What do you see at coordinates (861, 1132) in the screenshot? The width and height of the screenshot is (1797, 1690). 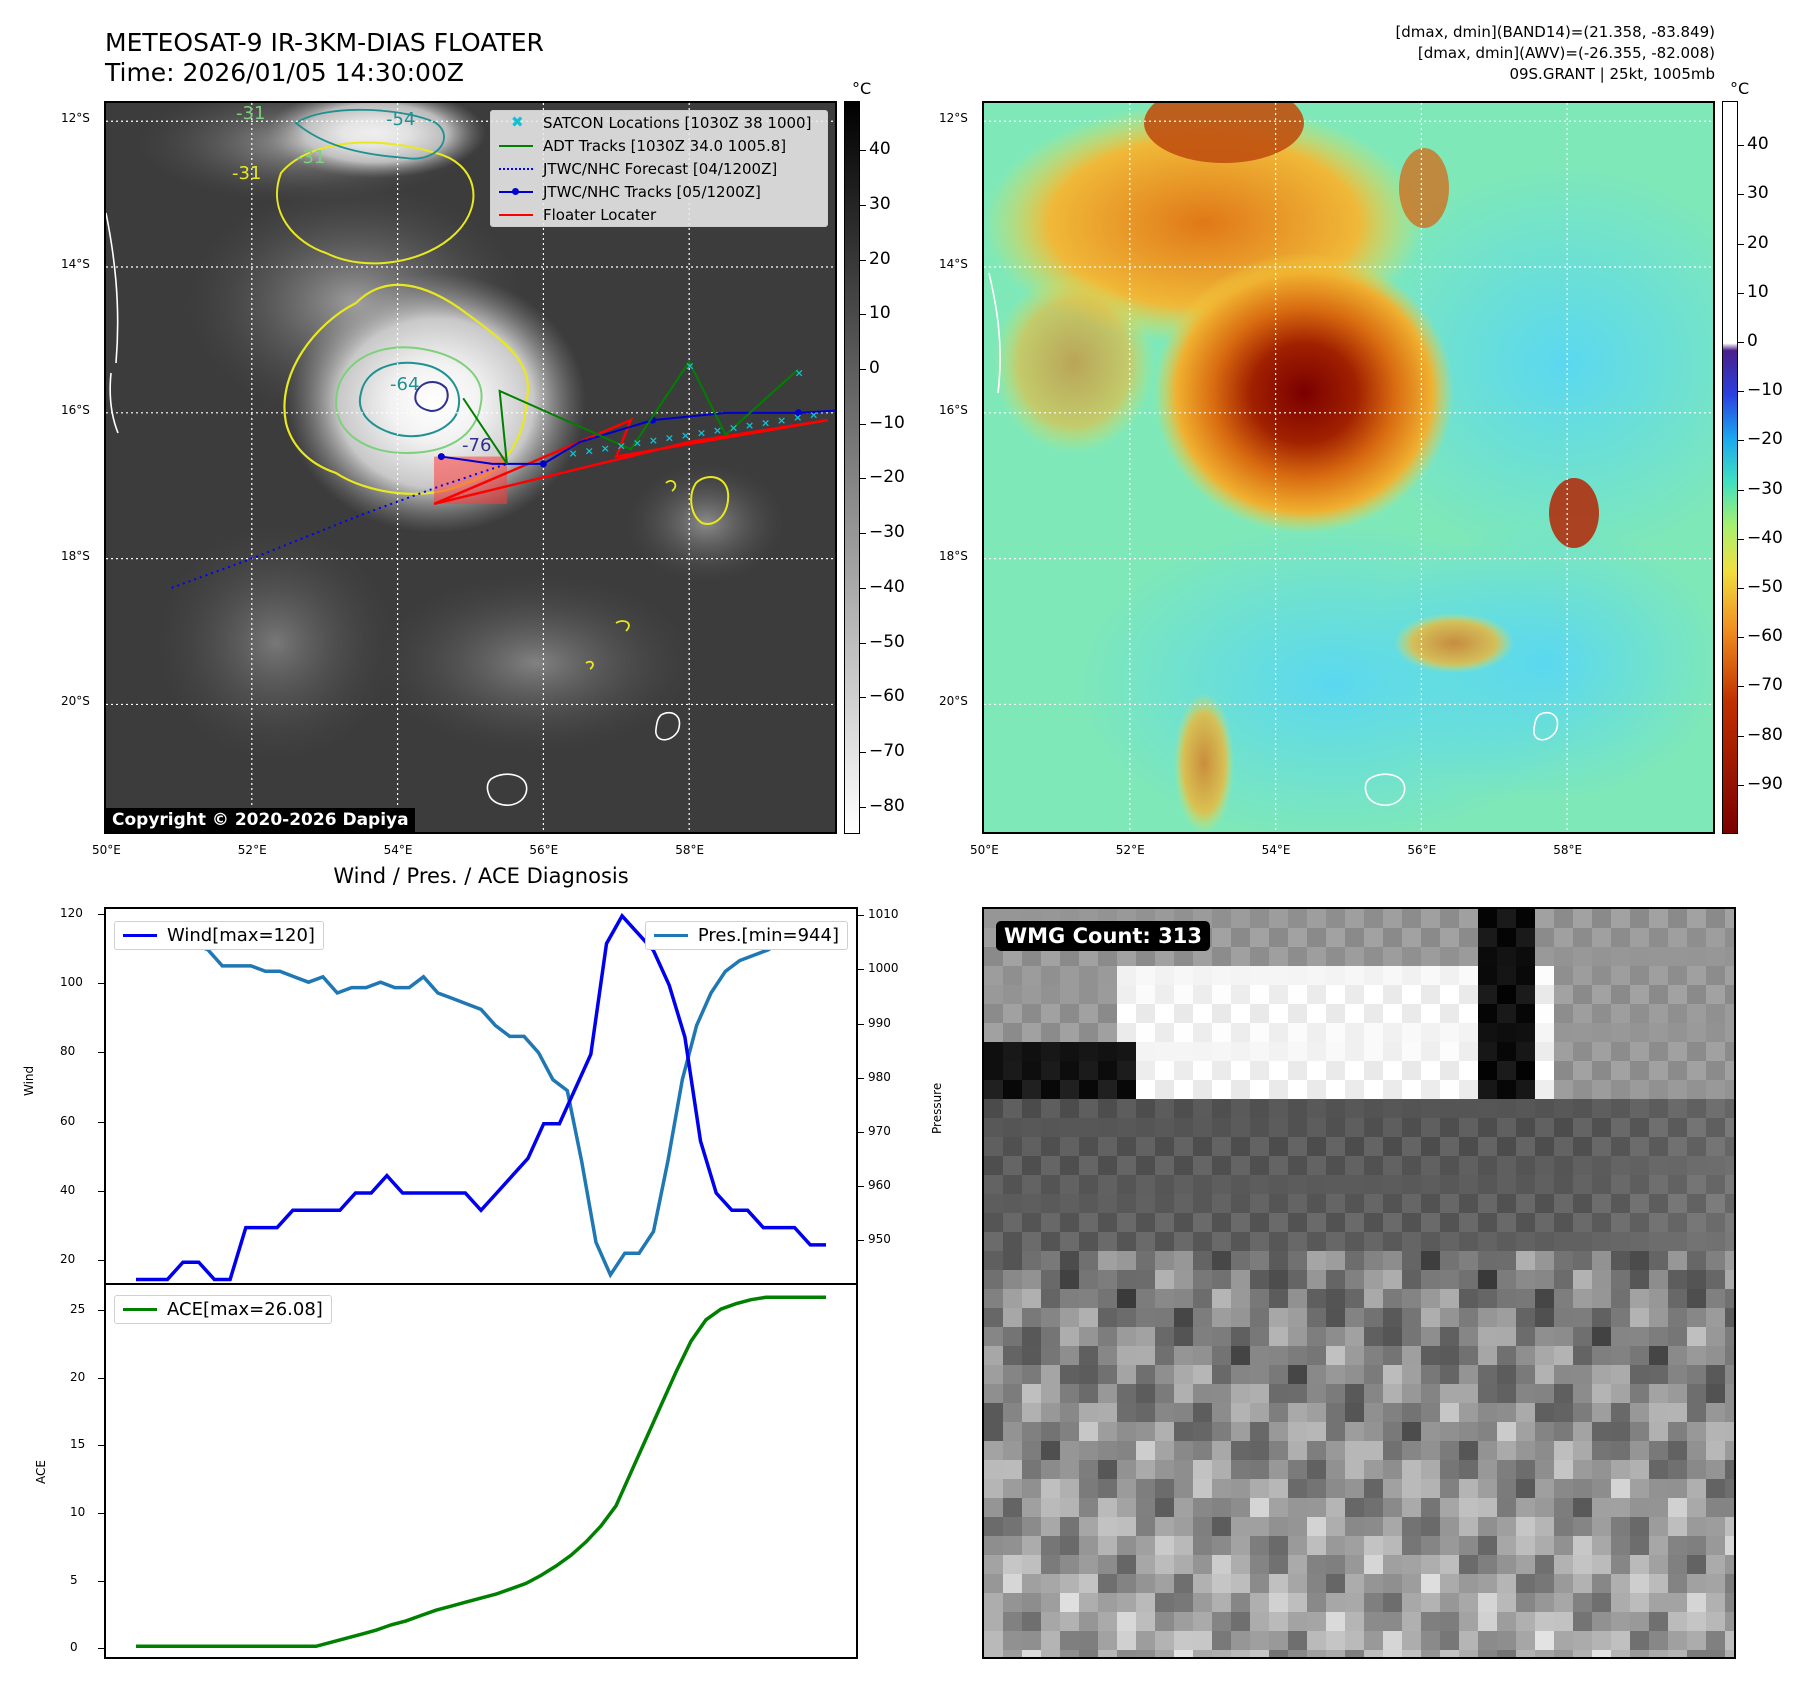 I see `pressure-tick-mark` at bounding box center [861, 1132].